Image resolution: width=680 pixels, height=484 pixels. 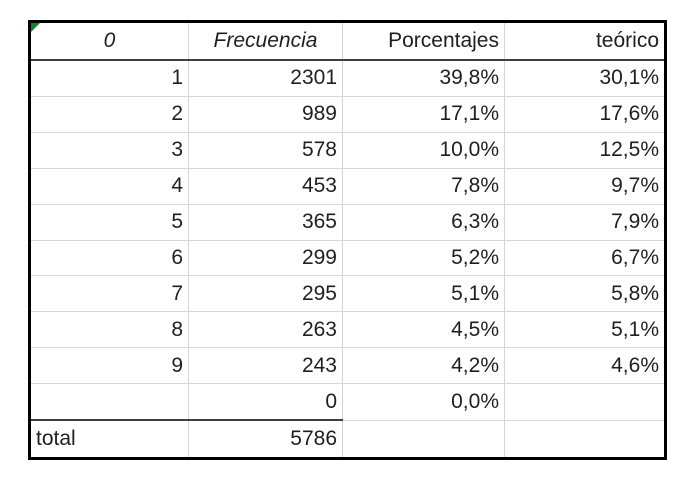 I want to click on cell-frecuencia: 299, so click(x=265, y=258).